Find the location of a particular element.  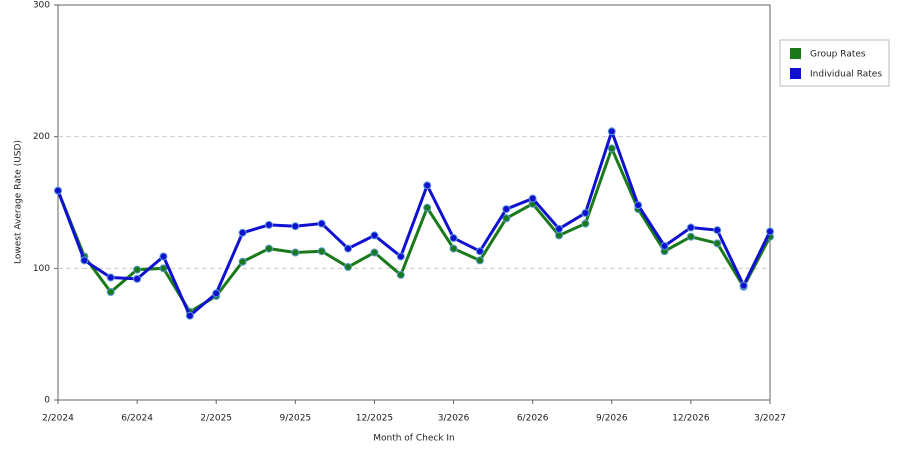

legend-label: Group Rates is located at coordinates (838, 55).